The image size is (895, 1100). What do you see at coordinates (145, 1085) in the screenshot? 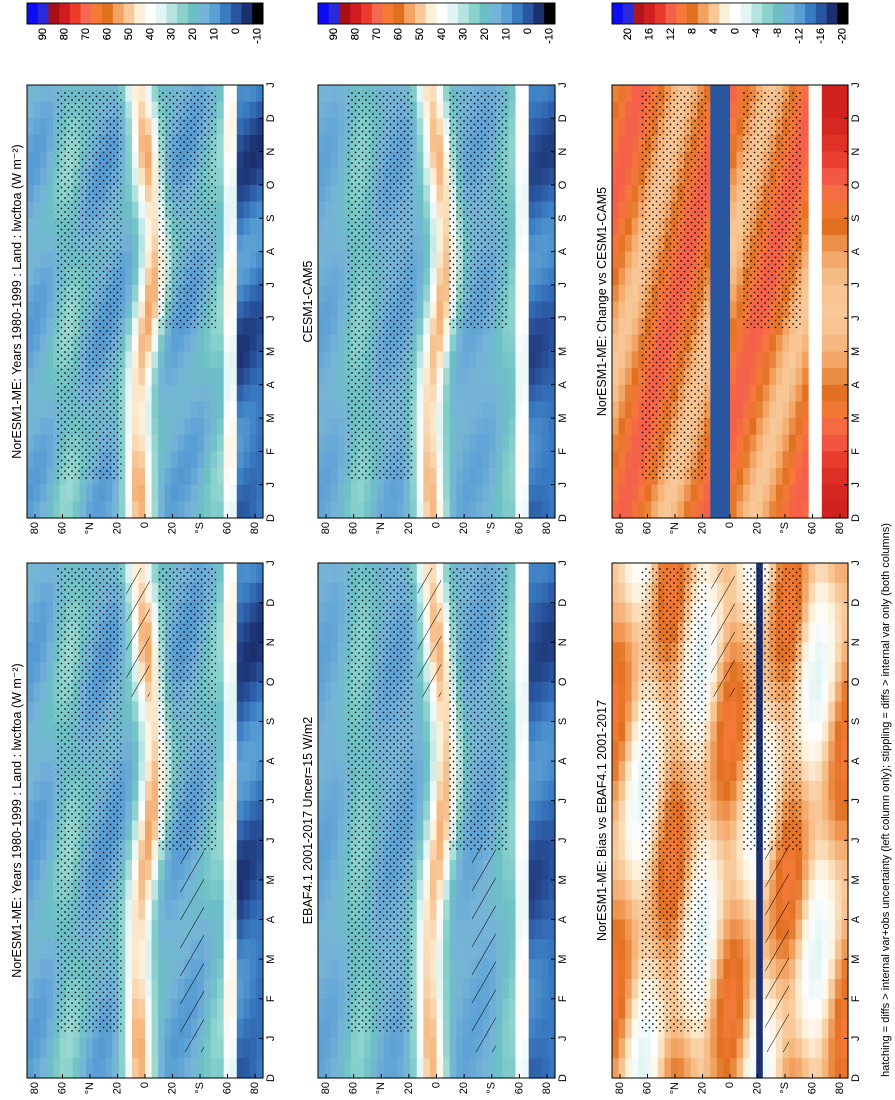
I see `lat-tick-label: 0` at bounding box center [145, 1085].